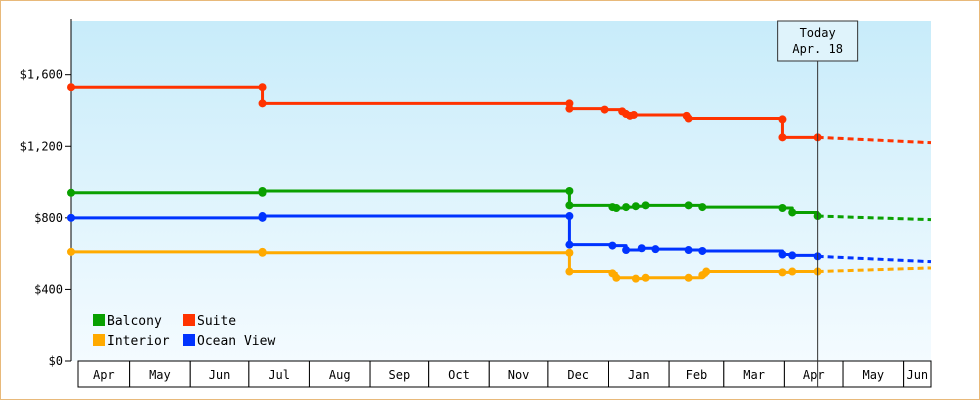 The width and height of the screenshot is (980, 404). Describe the element at coordinates (874, 140) in the screenshot. I see `forecast-line-suite` at that location.